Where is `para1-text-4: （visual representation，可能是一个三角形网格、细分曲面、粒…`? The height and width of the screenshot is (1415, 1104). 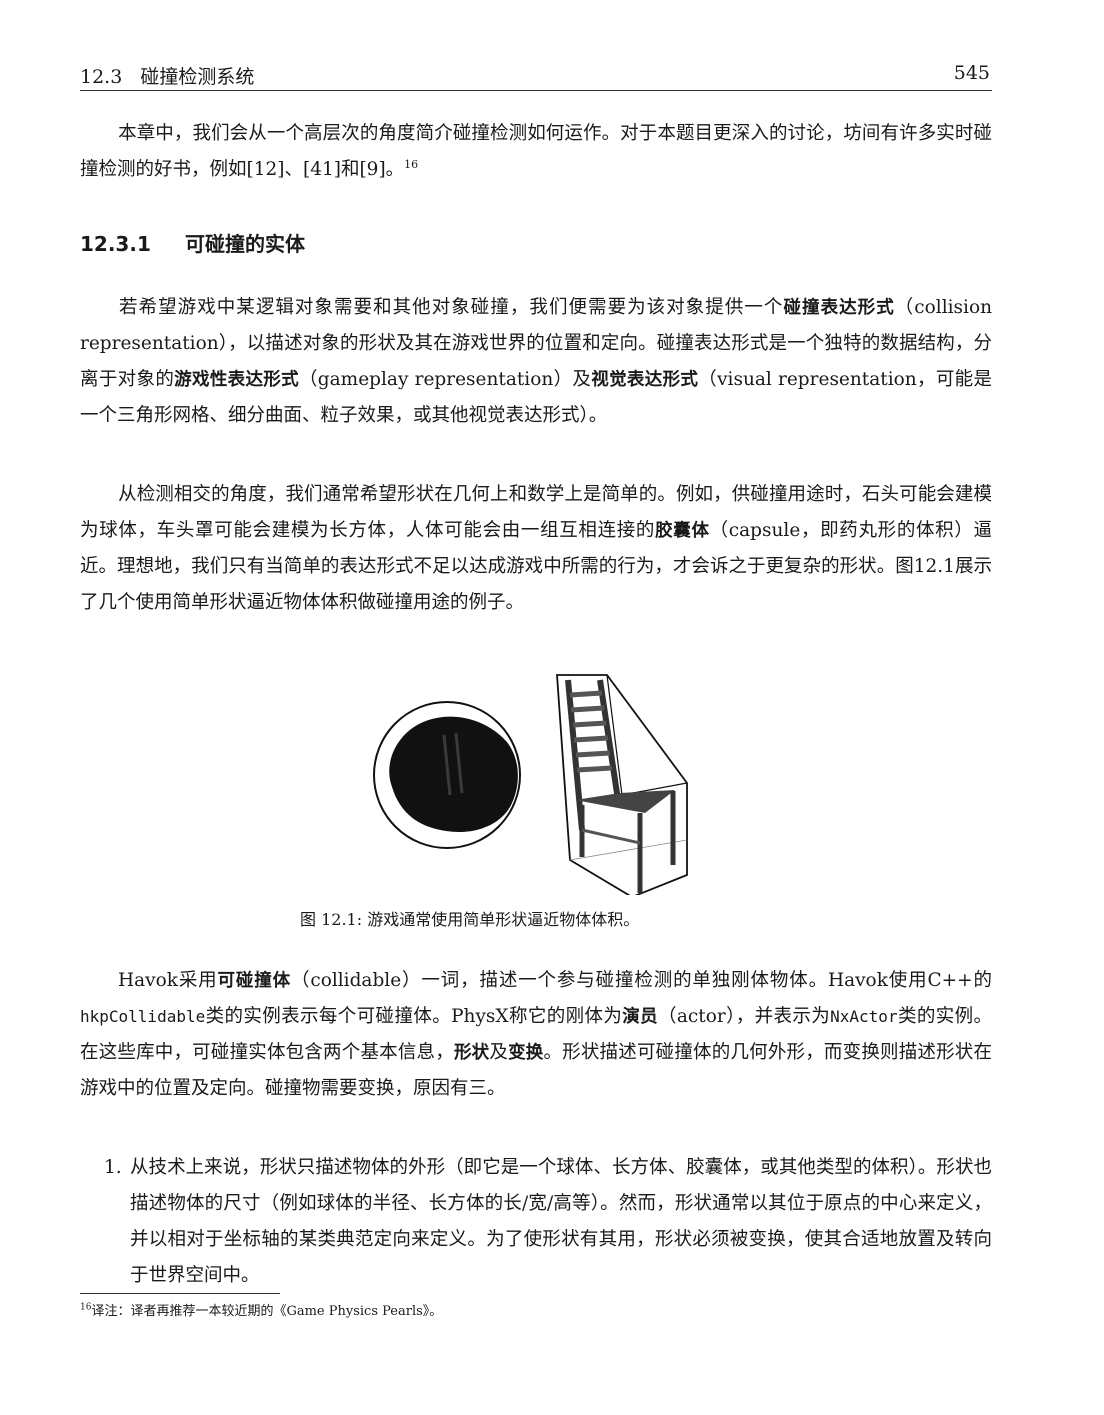
para1-text-4: （visual representation，可能是一个三角形网格、细分曲面、粒… is located at coordinates (536, 397).